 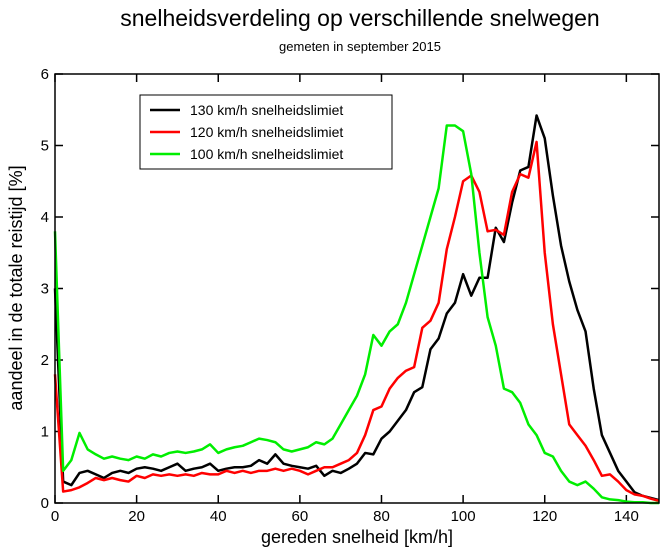 I want to click on legend-label: 100 km/h snelheidslimiet, so click(x=266, y=154).